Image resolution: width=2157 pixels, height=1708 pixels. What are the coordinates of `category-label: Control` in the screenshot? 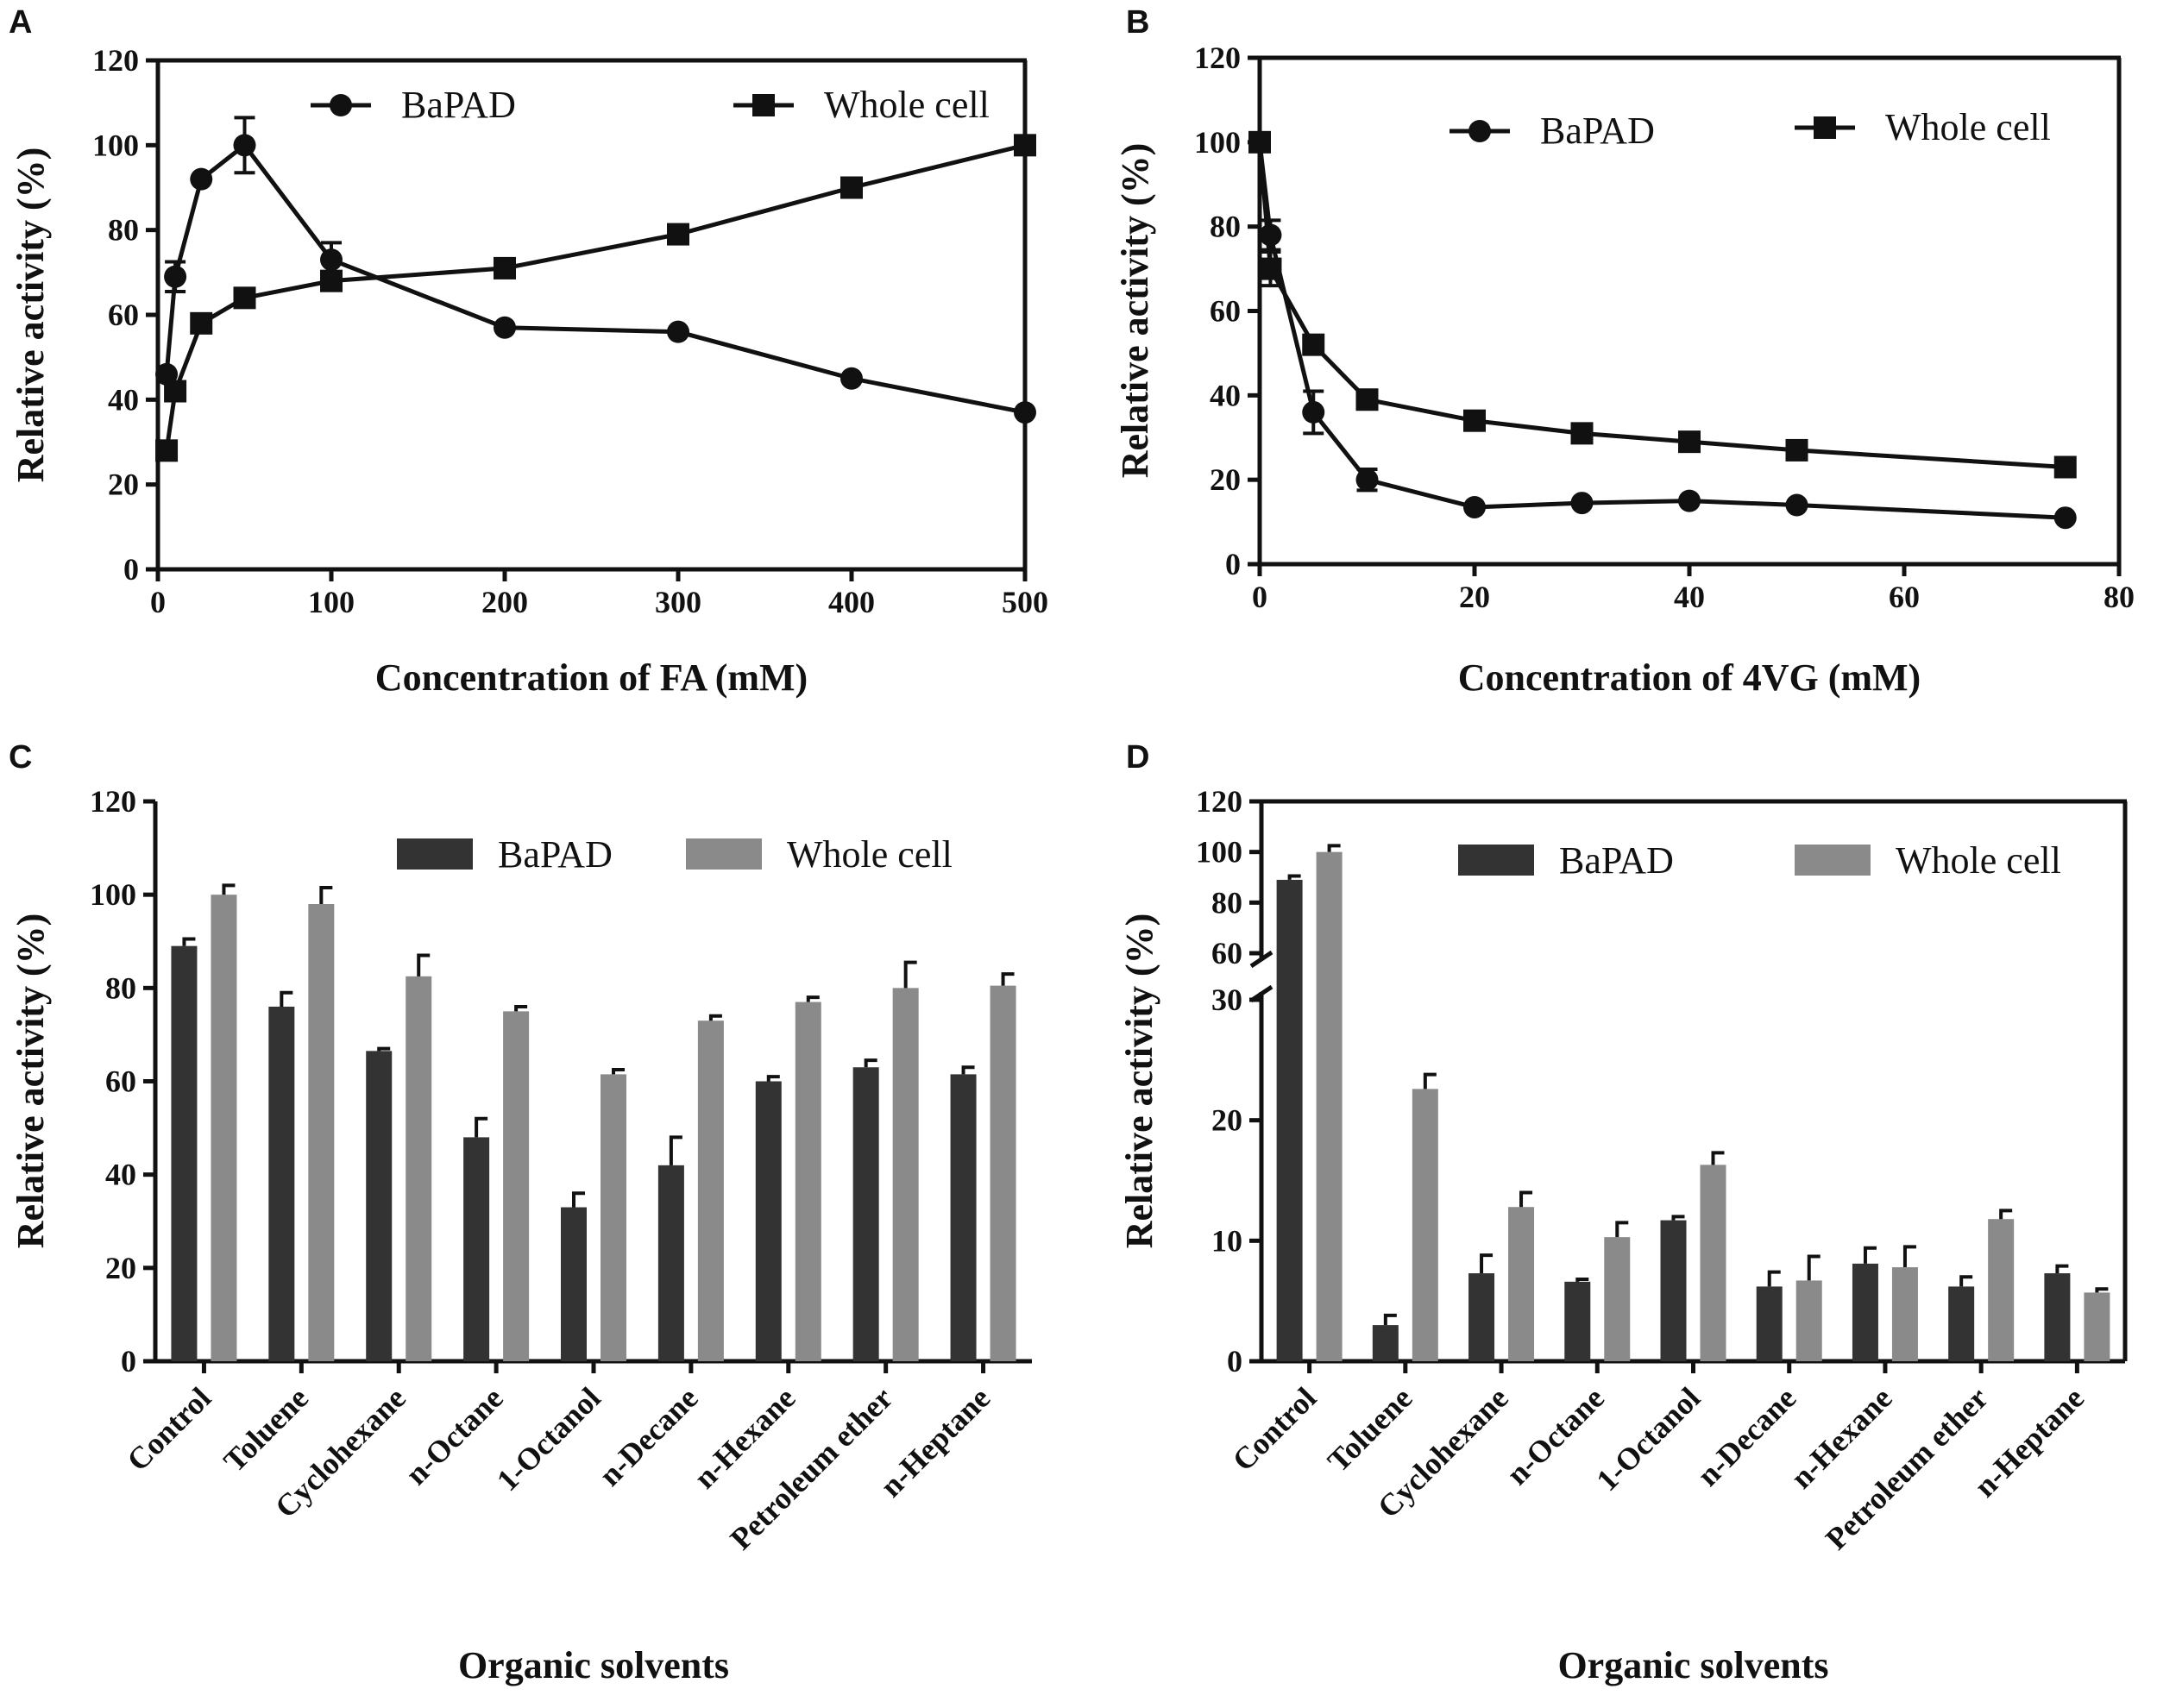 It's located at (1275, 1429).